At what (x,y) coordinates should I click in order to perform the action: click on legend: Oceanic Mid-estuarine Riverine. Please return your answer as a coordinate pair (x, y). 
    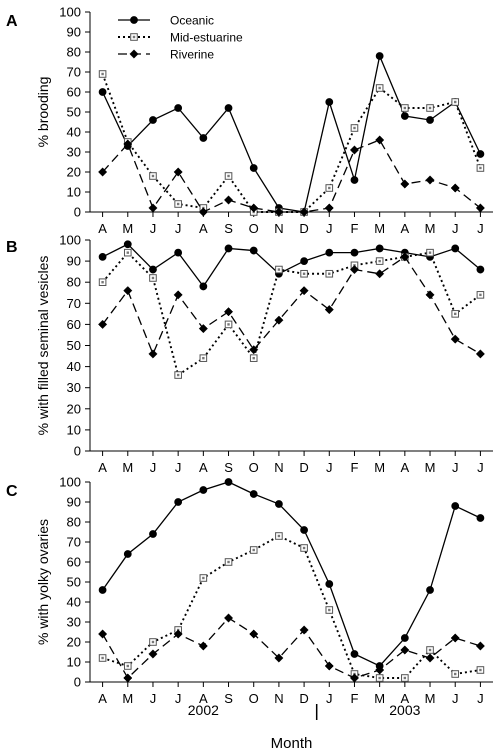
    Looking at the image, I should click on (180, 38).